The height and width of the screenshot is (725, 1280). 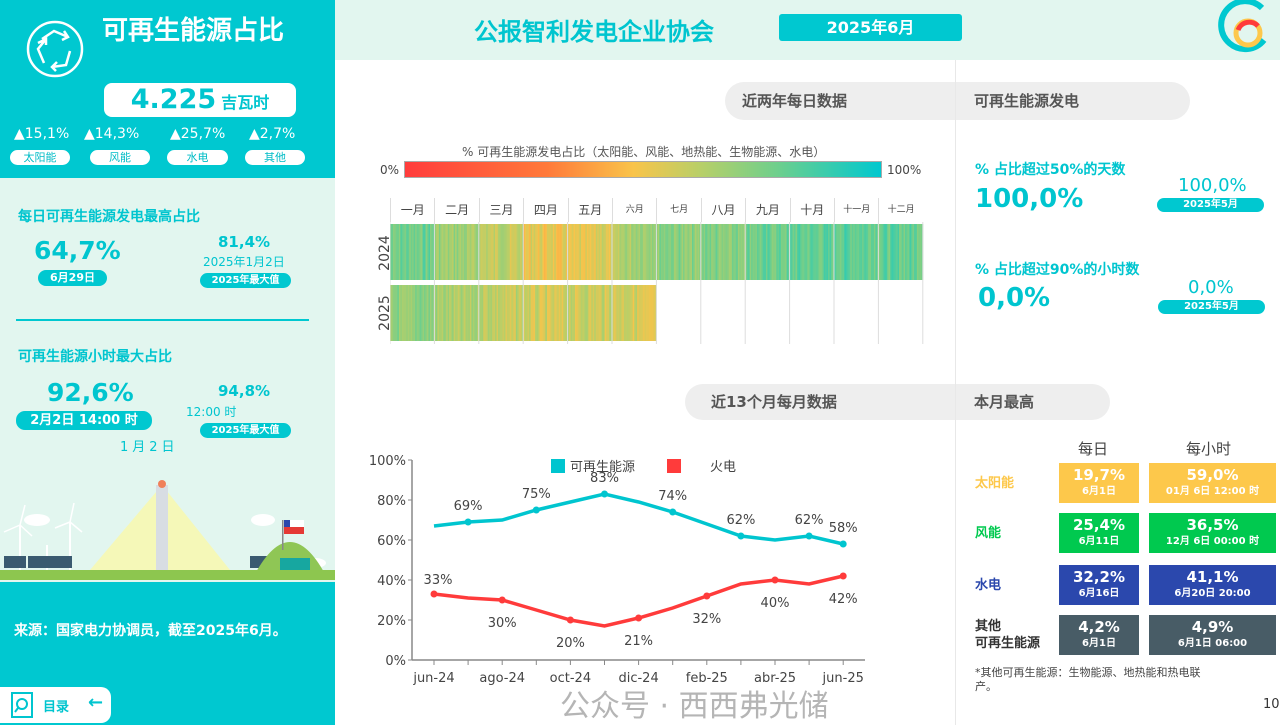 I want to click on stat-hours-prev-label: 2025年5月, so click(x=1211, y=307).